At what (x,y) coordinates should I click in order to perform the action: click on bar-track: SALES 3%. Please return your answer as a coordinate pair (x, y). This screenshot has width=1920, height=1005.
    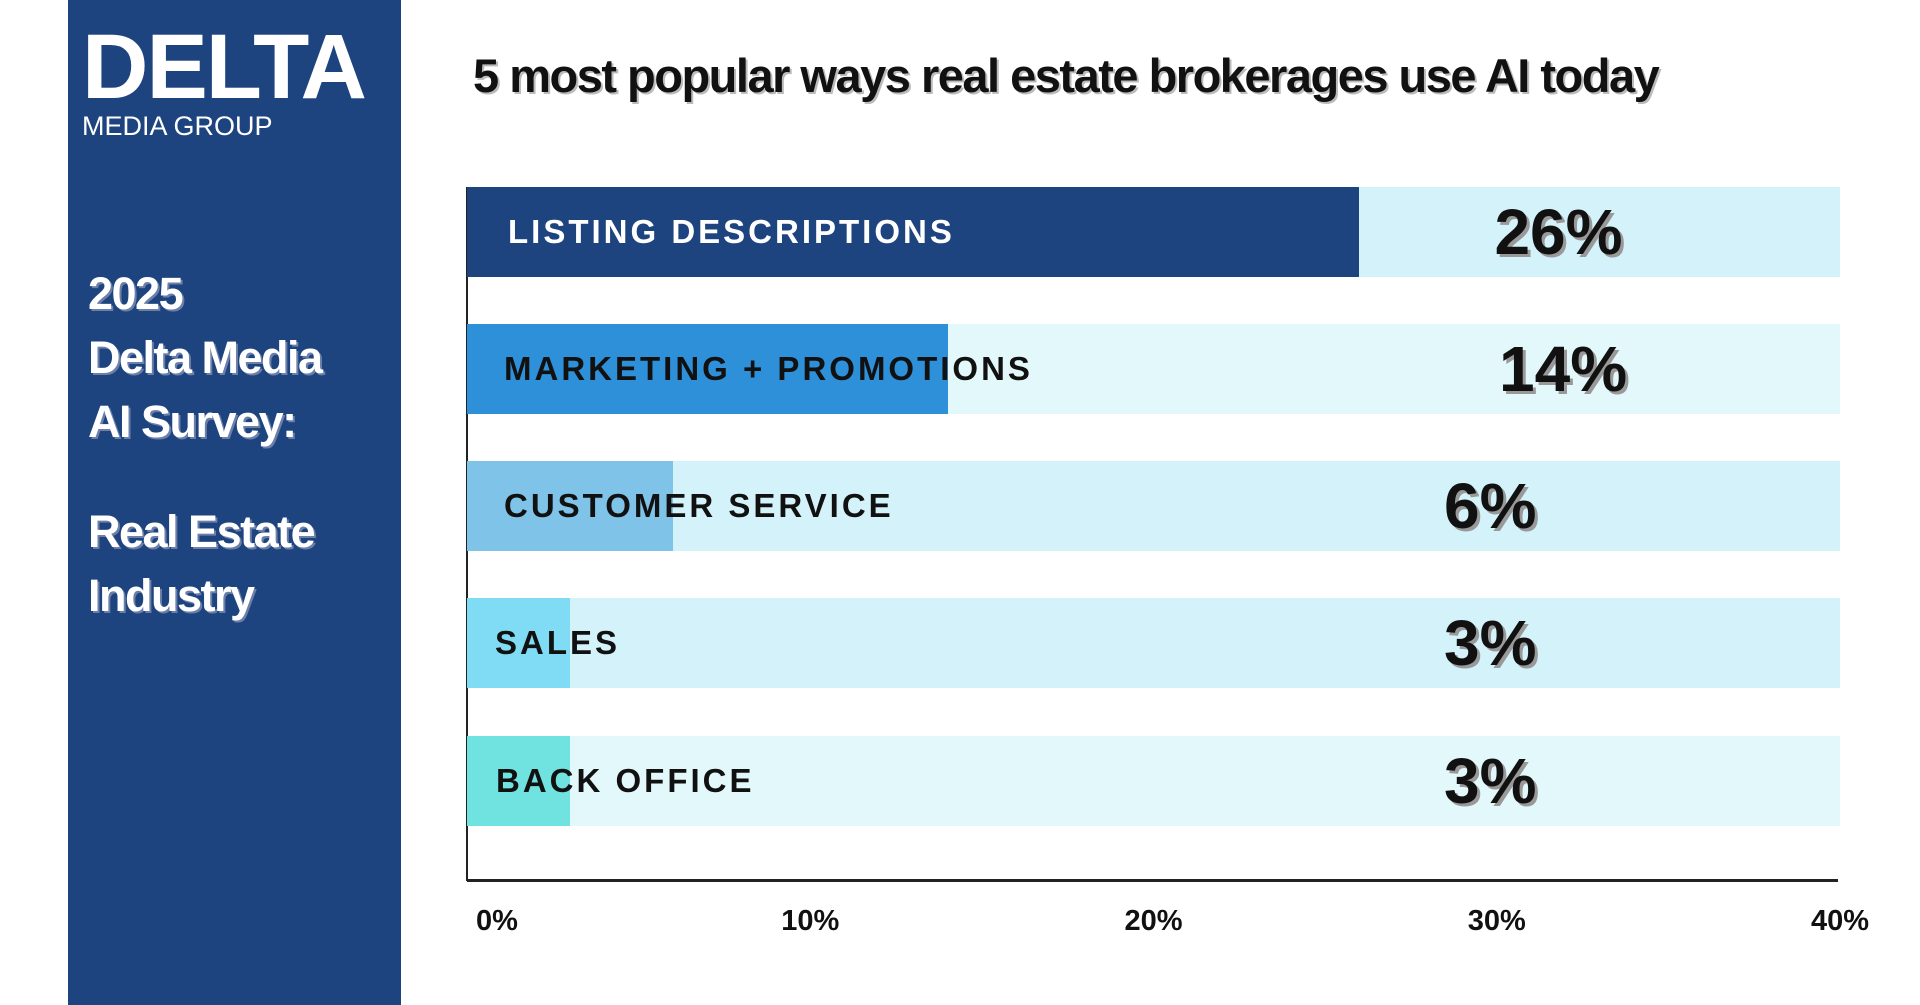
    Looking at the image, I should click on (1153, 643).